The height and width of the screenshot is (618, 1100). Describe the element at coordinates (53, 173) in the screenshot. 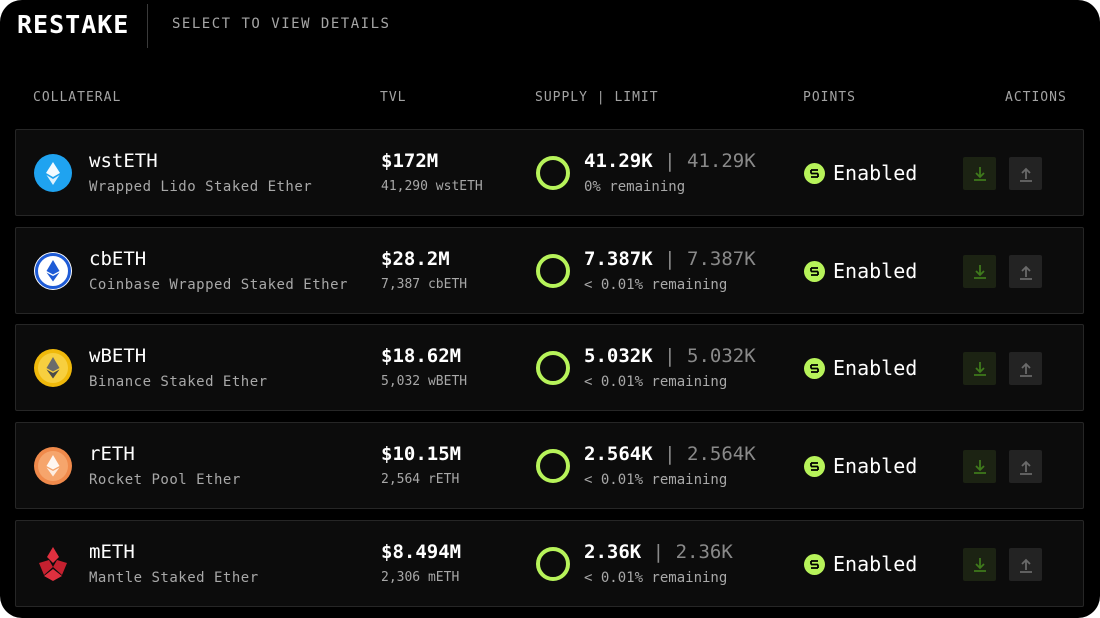

I see `wsteth-icon` at that location.